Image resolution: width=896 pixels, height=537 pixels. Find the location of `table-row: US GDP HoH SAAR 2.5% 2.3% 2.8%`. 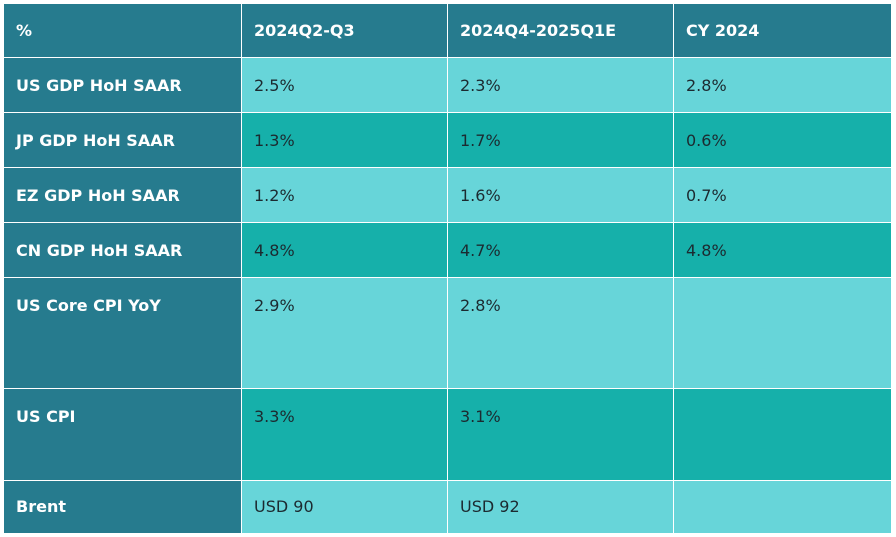

table-row: US GDP HoH SAAR 2.5% 2.3% 2.8% is located at coordinates (447, 85).